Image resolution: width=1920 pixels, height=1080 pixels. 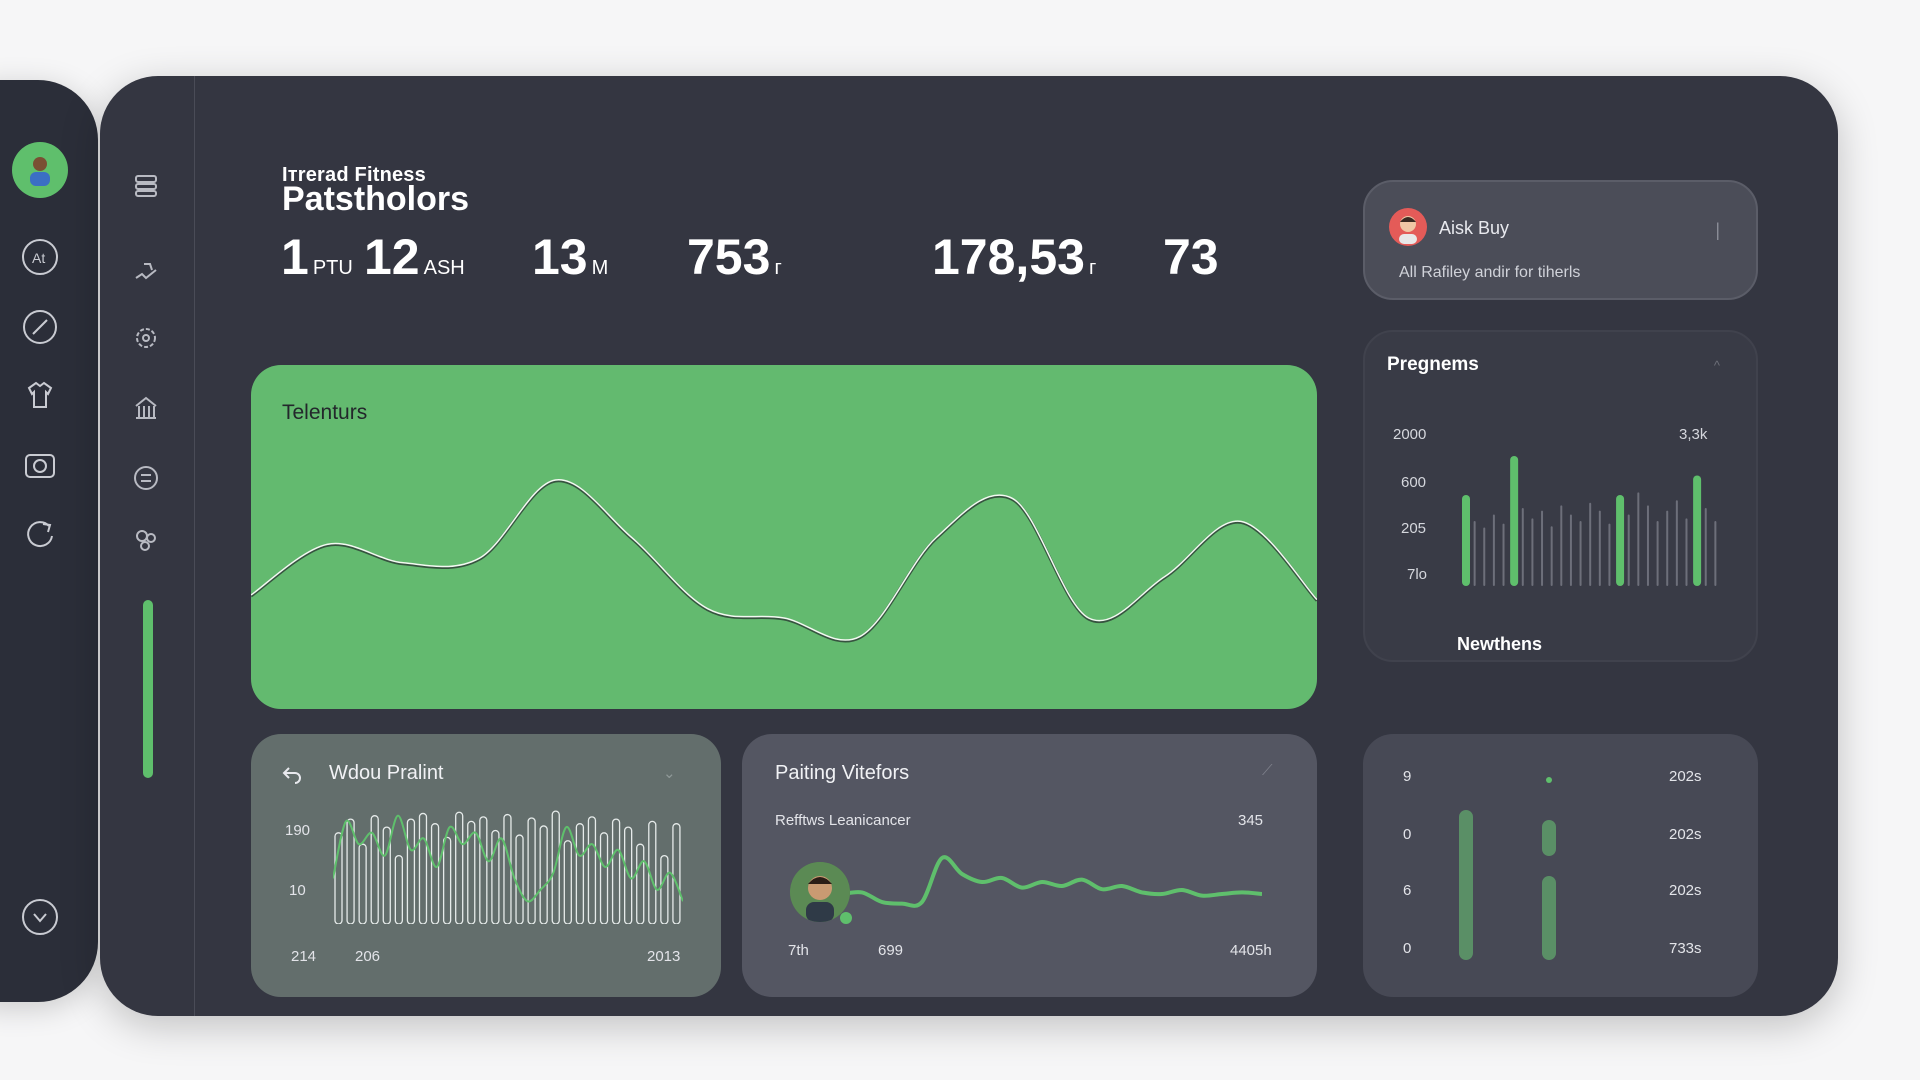 What do you see at coordinates (332, 268) in the screenshot?
I see `stat-unit: PTU` at bounding box center [332, 268].